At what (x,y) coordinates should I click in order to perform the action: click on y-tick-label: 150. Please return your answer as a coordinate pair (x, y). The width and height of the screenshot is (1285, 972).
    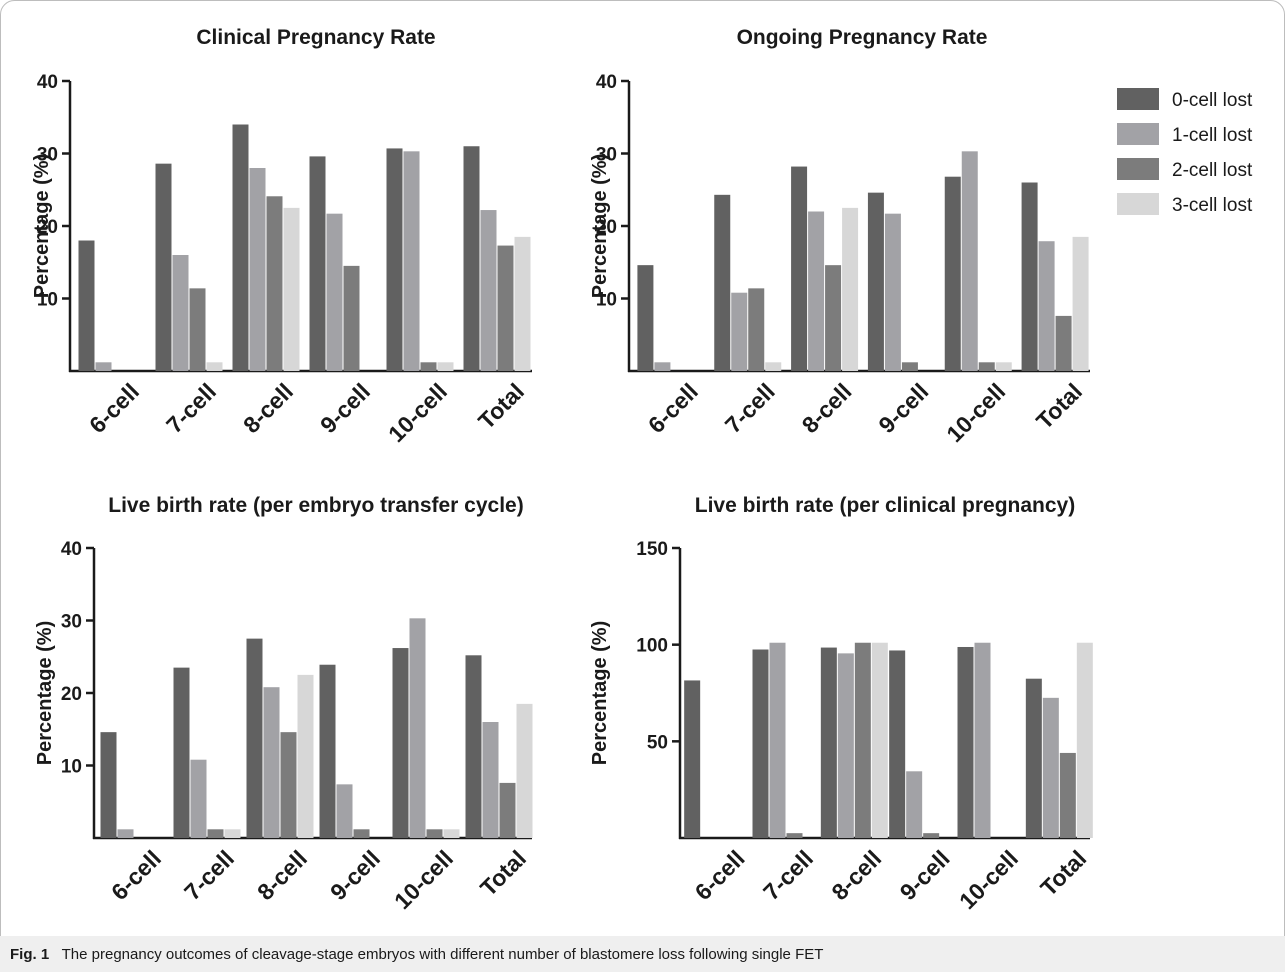
    Looking at the image, I should click on (652, 549).